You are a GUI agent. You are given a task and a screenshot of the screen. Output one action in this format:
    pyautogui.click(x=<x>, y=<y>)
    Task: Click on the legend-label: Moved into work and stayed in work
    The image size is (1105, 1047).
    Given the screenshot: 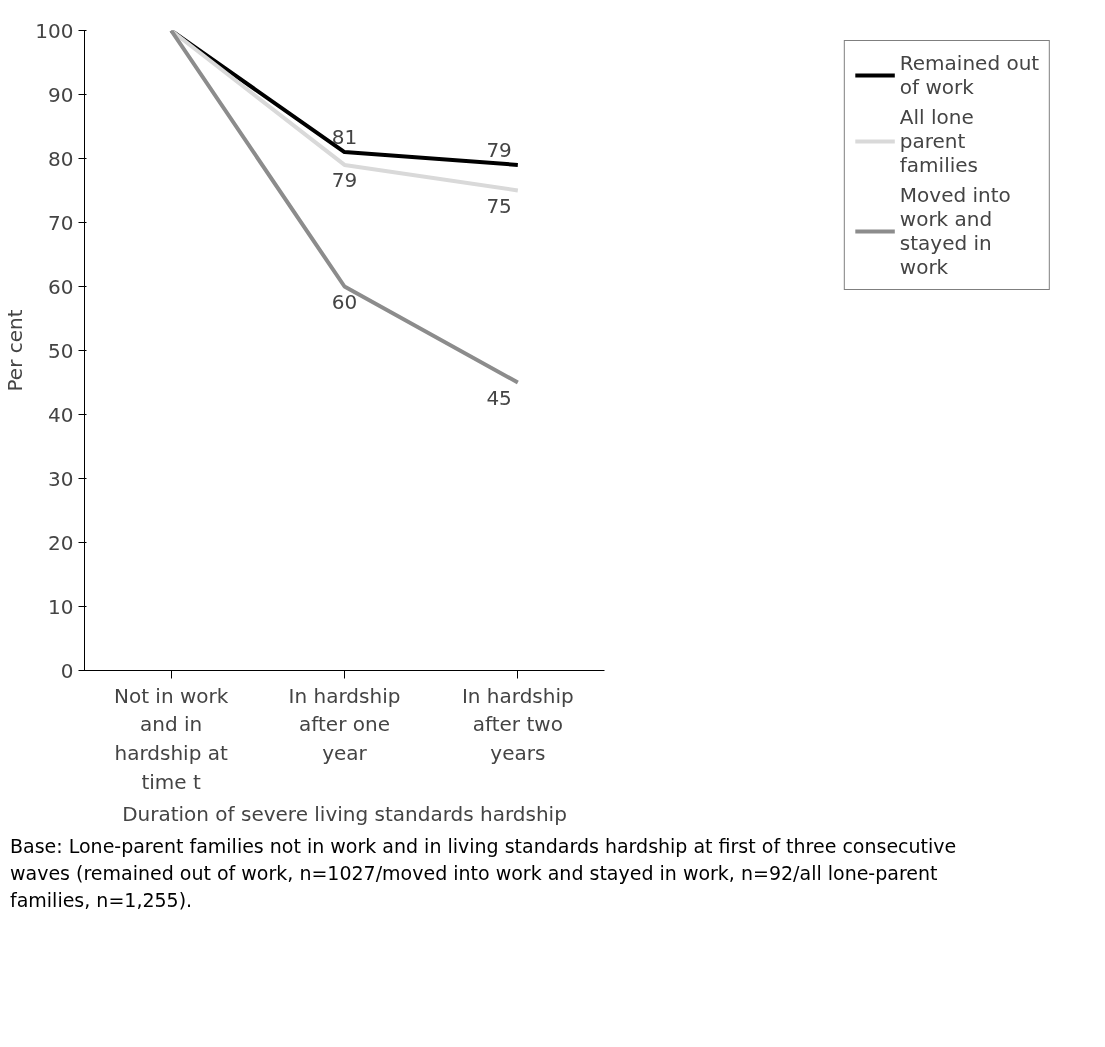 What is the action you would take?
    pyautogui.click(x=955, y=231)
    